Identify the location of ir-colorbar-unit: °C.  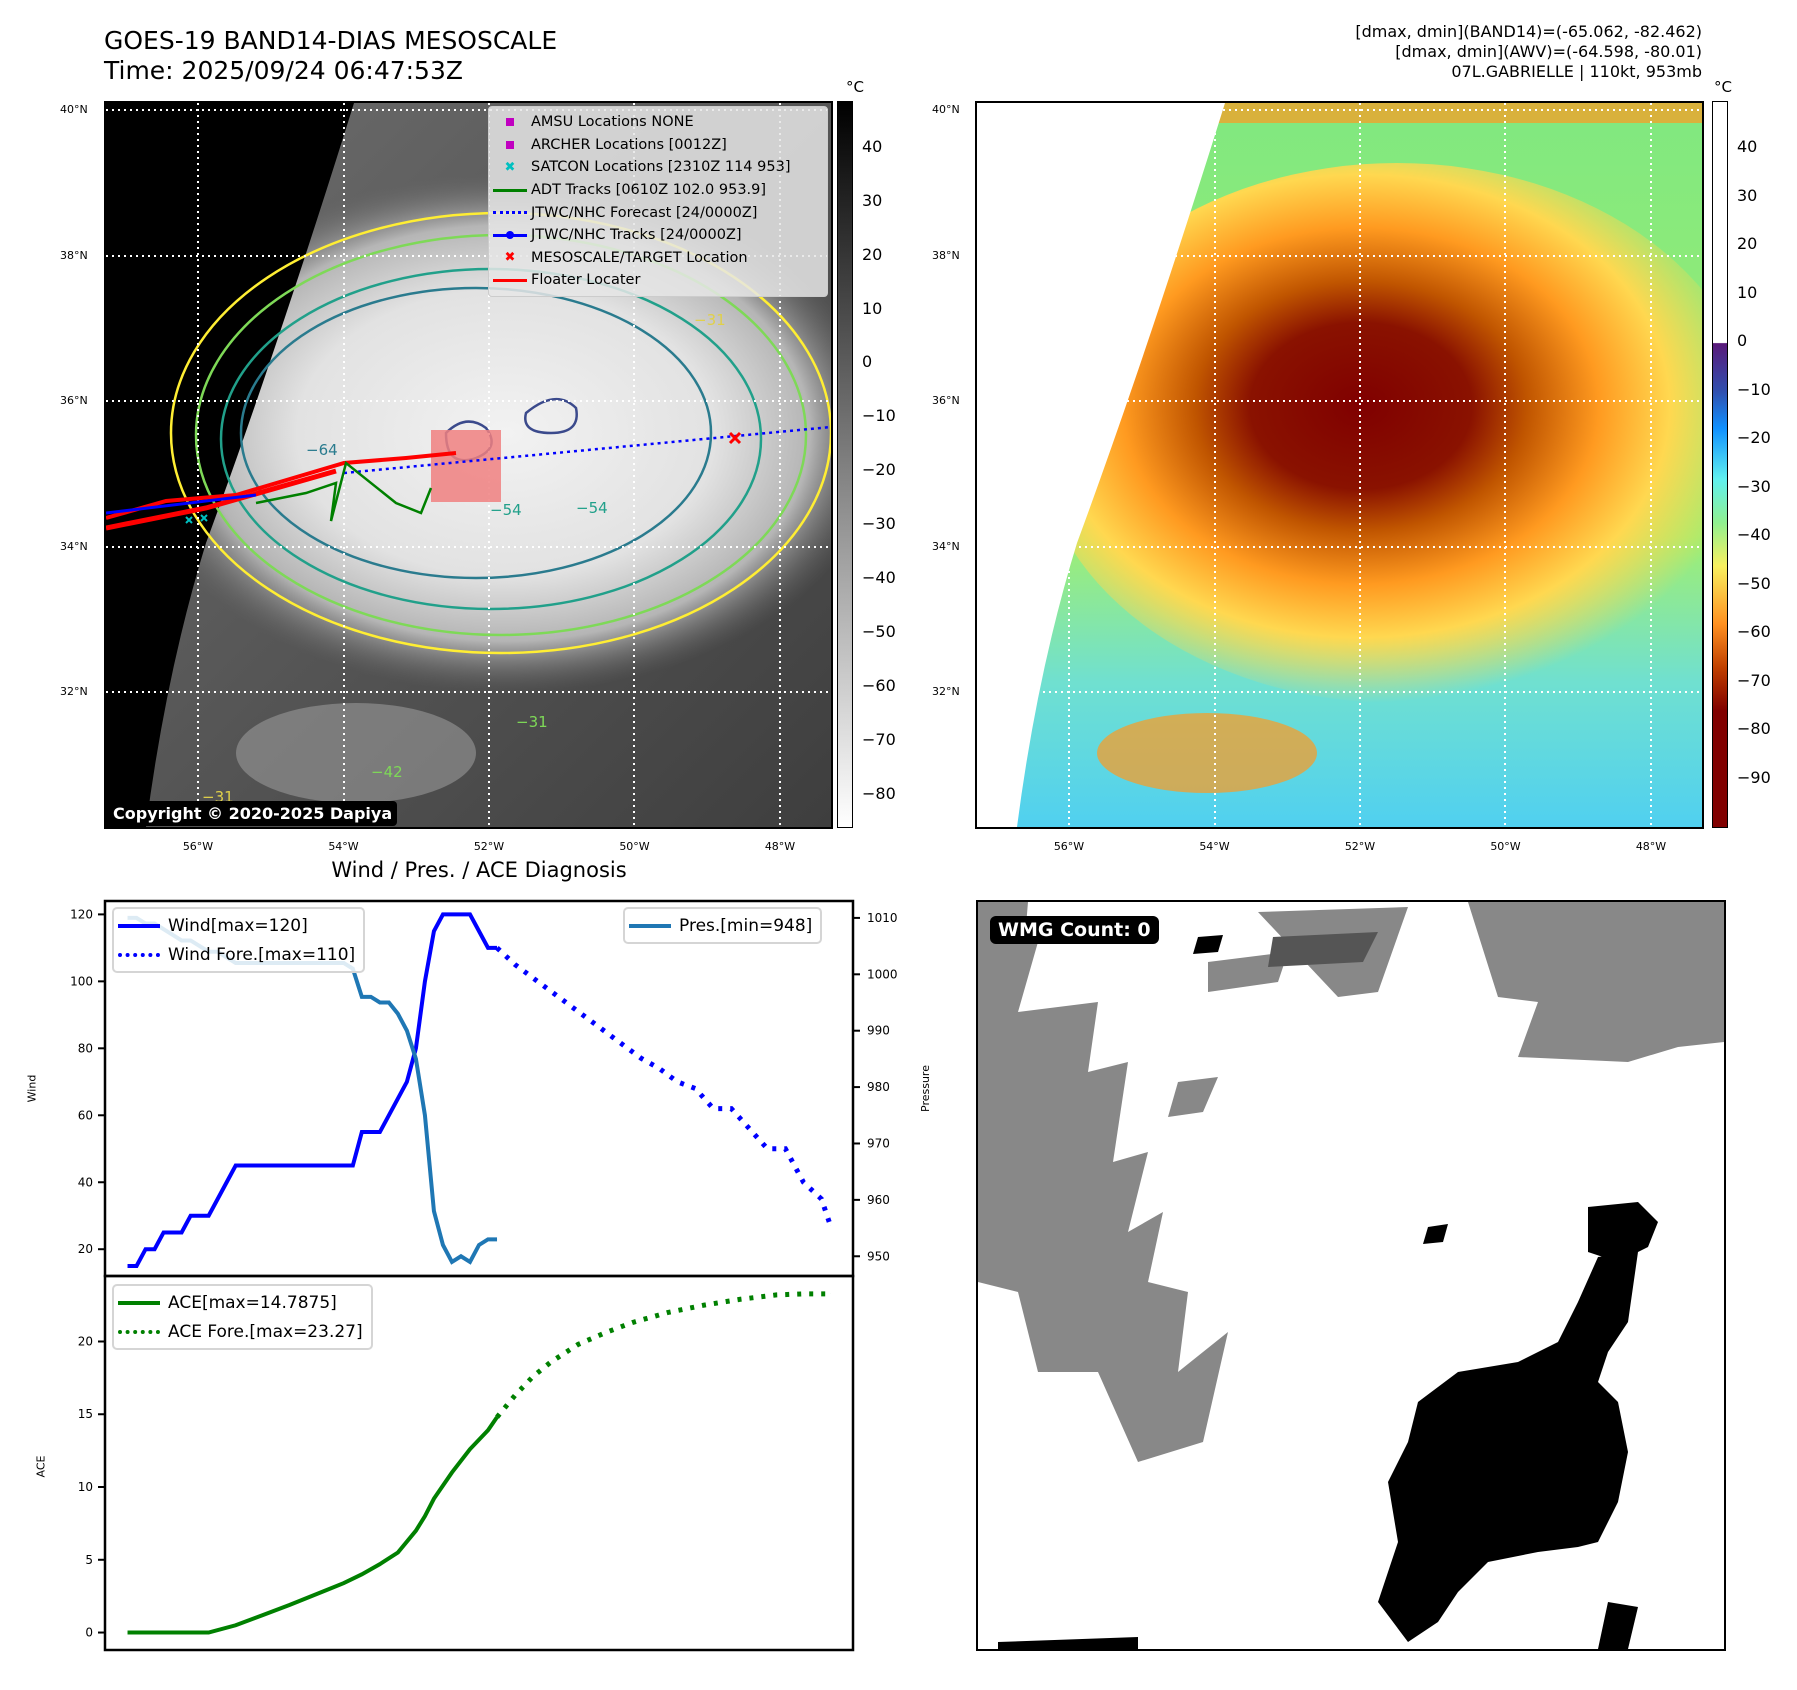
(855, 87).